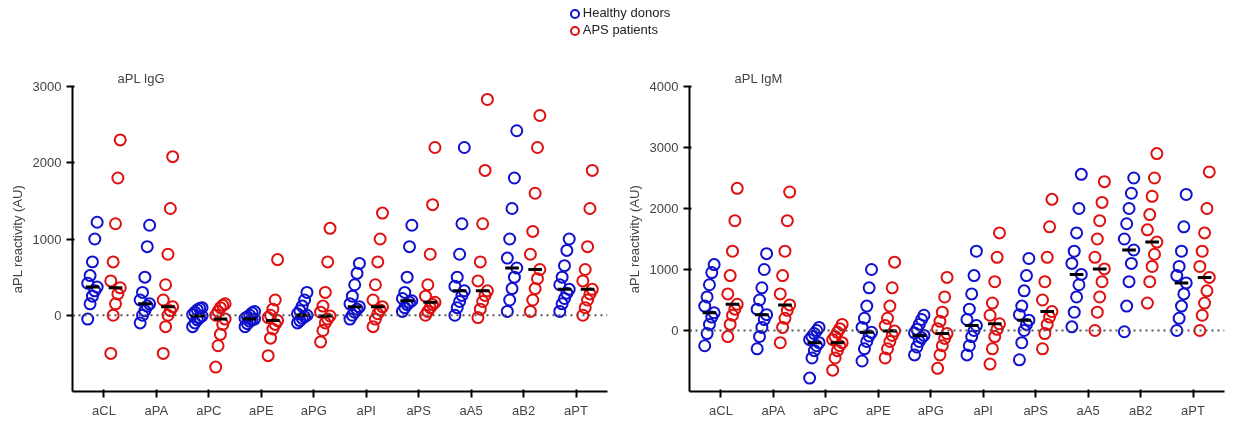 The image size is (1244, 439). Describe the element at coordinates (620, 30) in the screenshot. I see `legend-label: APS patients` at that location.